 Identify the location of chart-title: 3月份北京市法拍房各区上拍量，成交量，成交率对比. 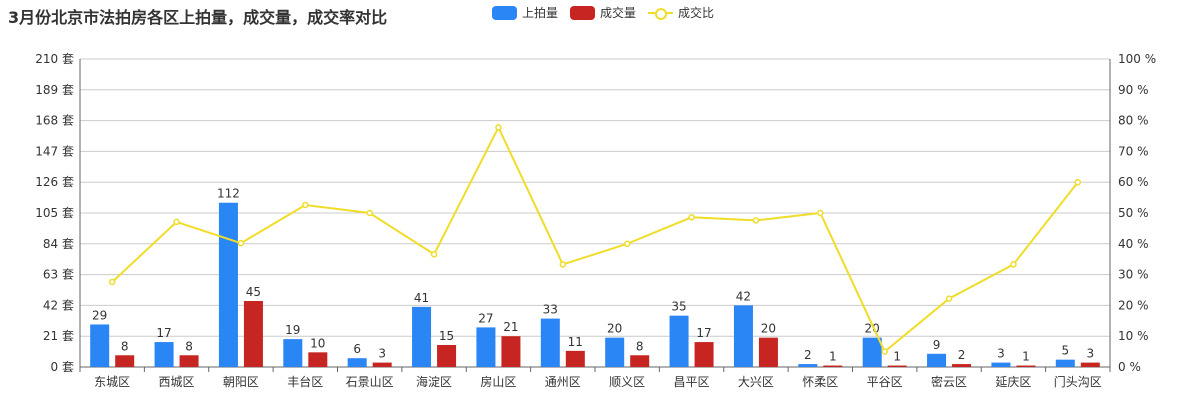
(198, 17).